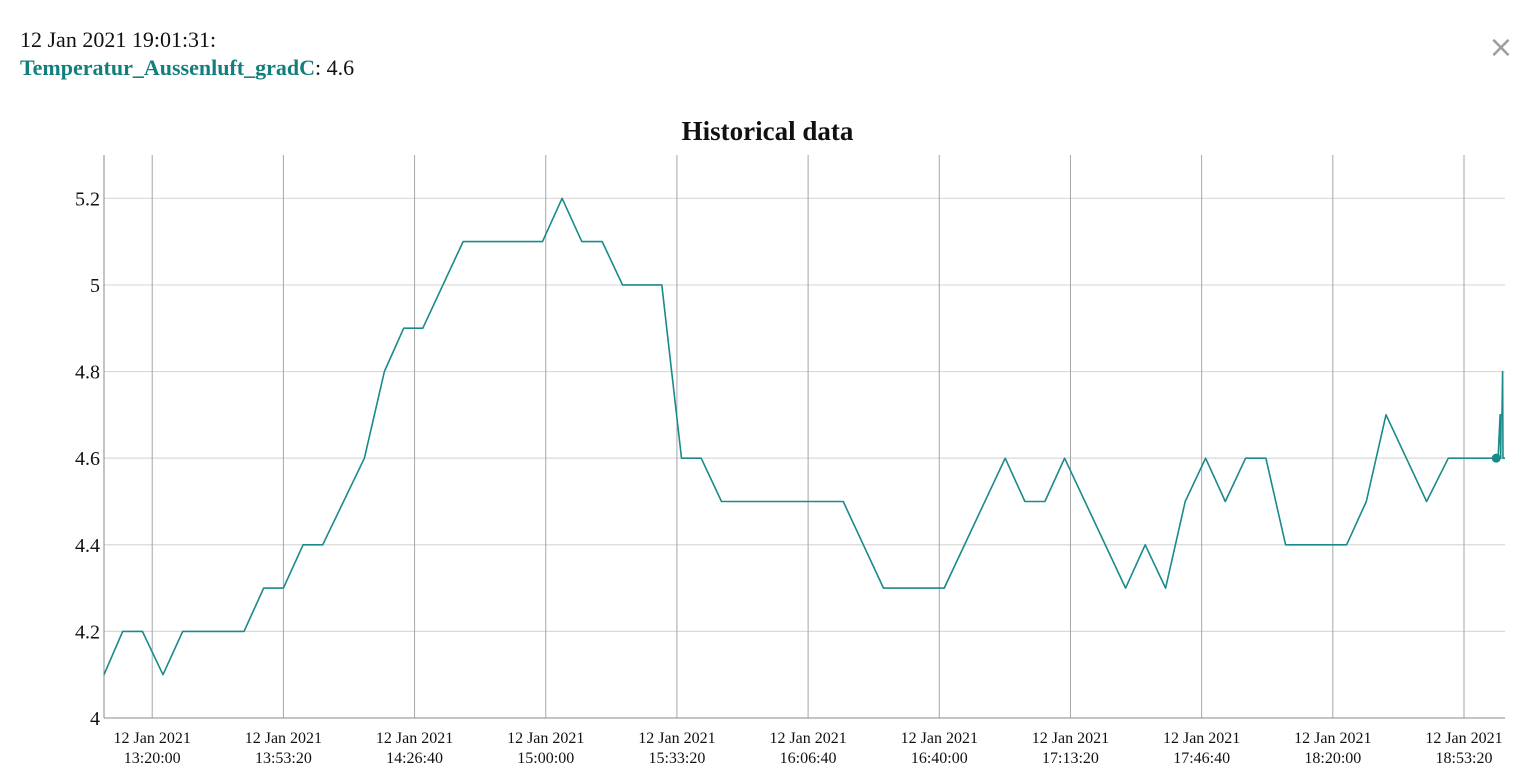 Image resolution: width=1535 pixels, height=774 pixels. Describe the element at coordinates (167, 67) in the screenshot. I see `tooltip-series-name: Temperatur_Aussenluft_gradC` at that location.